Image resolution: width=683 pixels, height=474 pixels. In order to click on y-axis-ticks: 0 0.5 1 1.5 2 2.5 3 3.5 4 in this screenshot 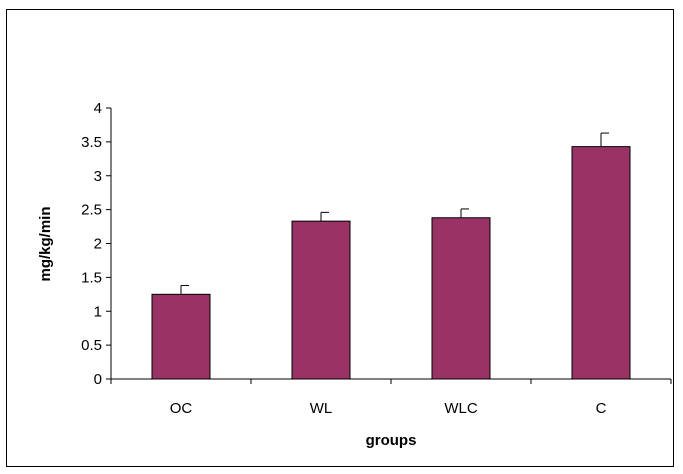, I will do `click(96, 244)`.